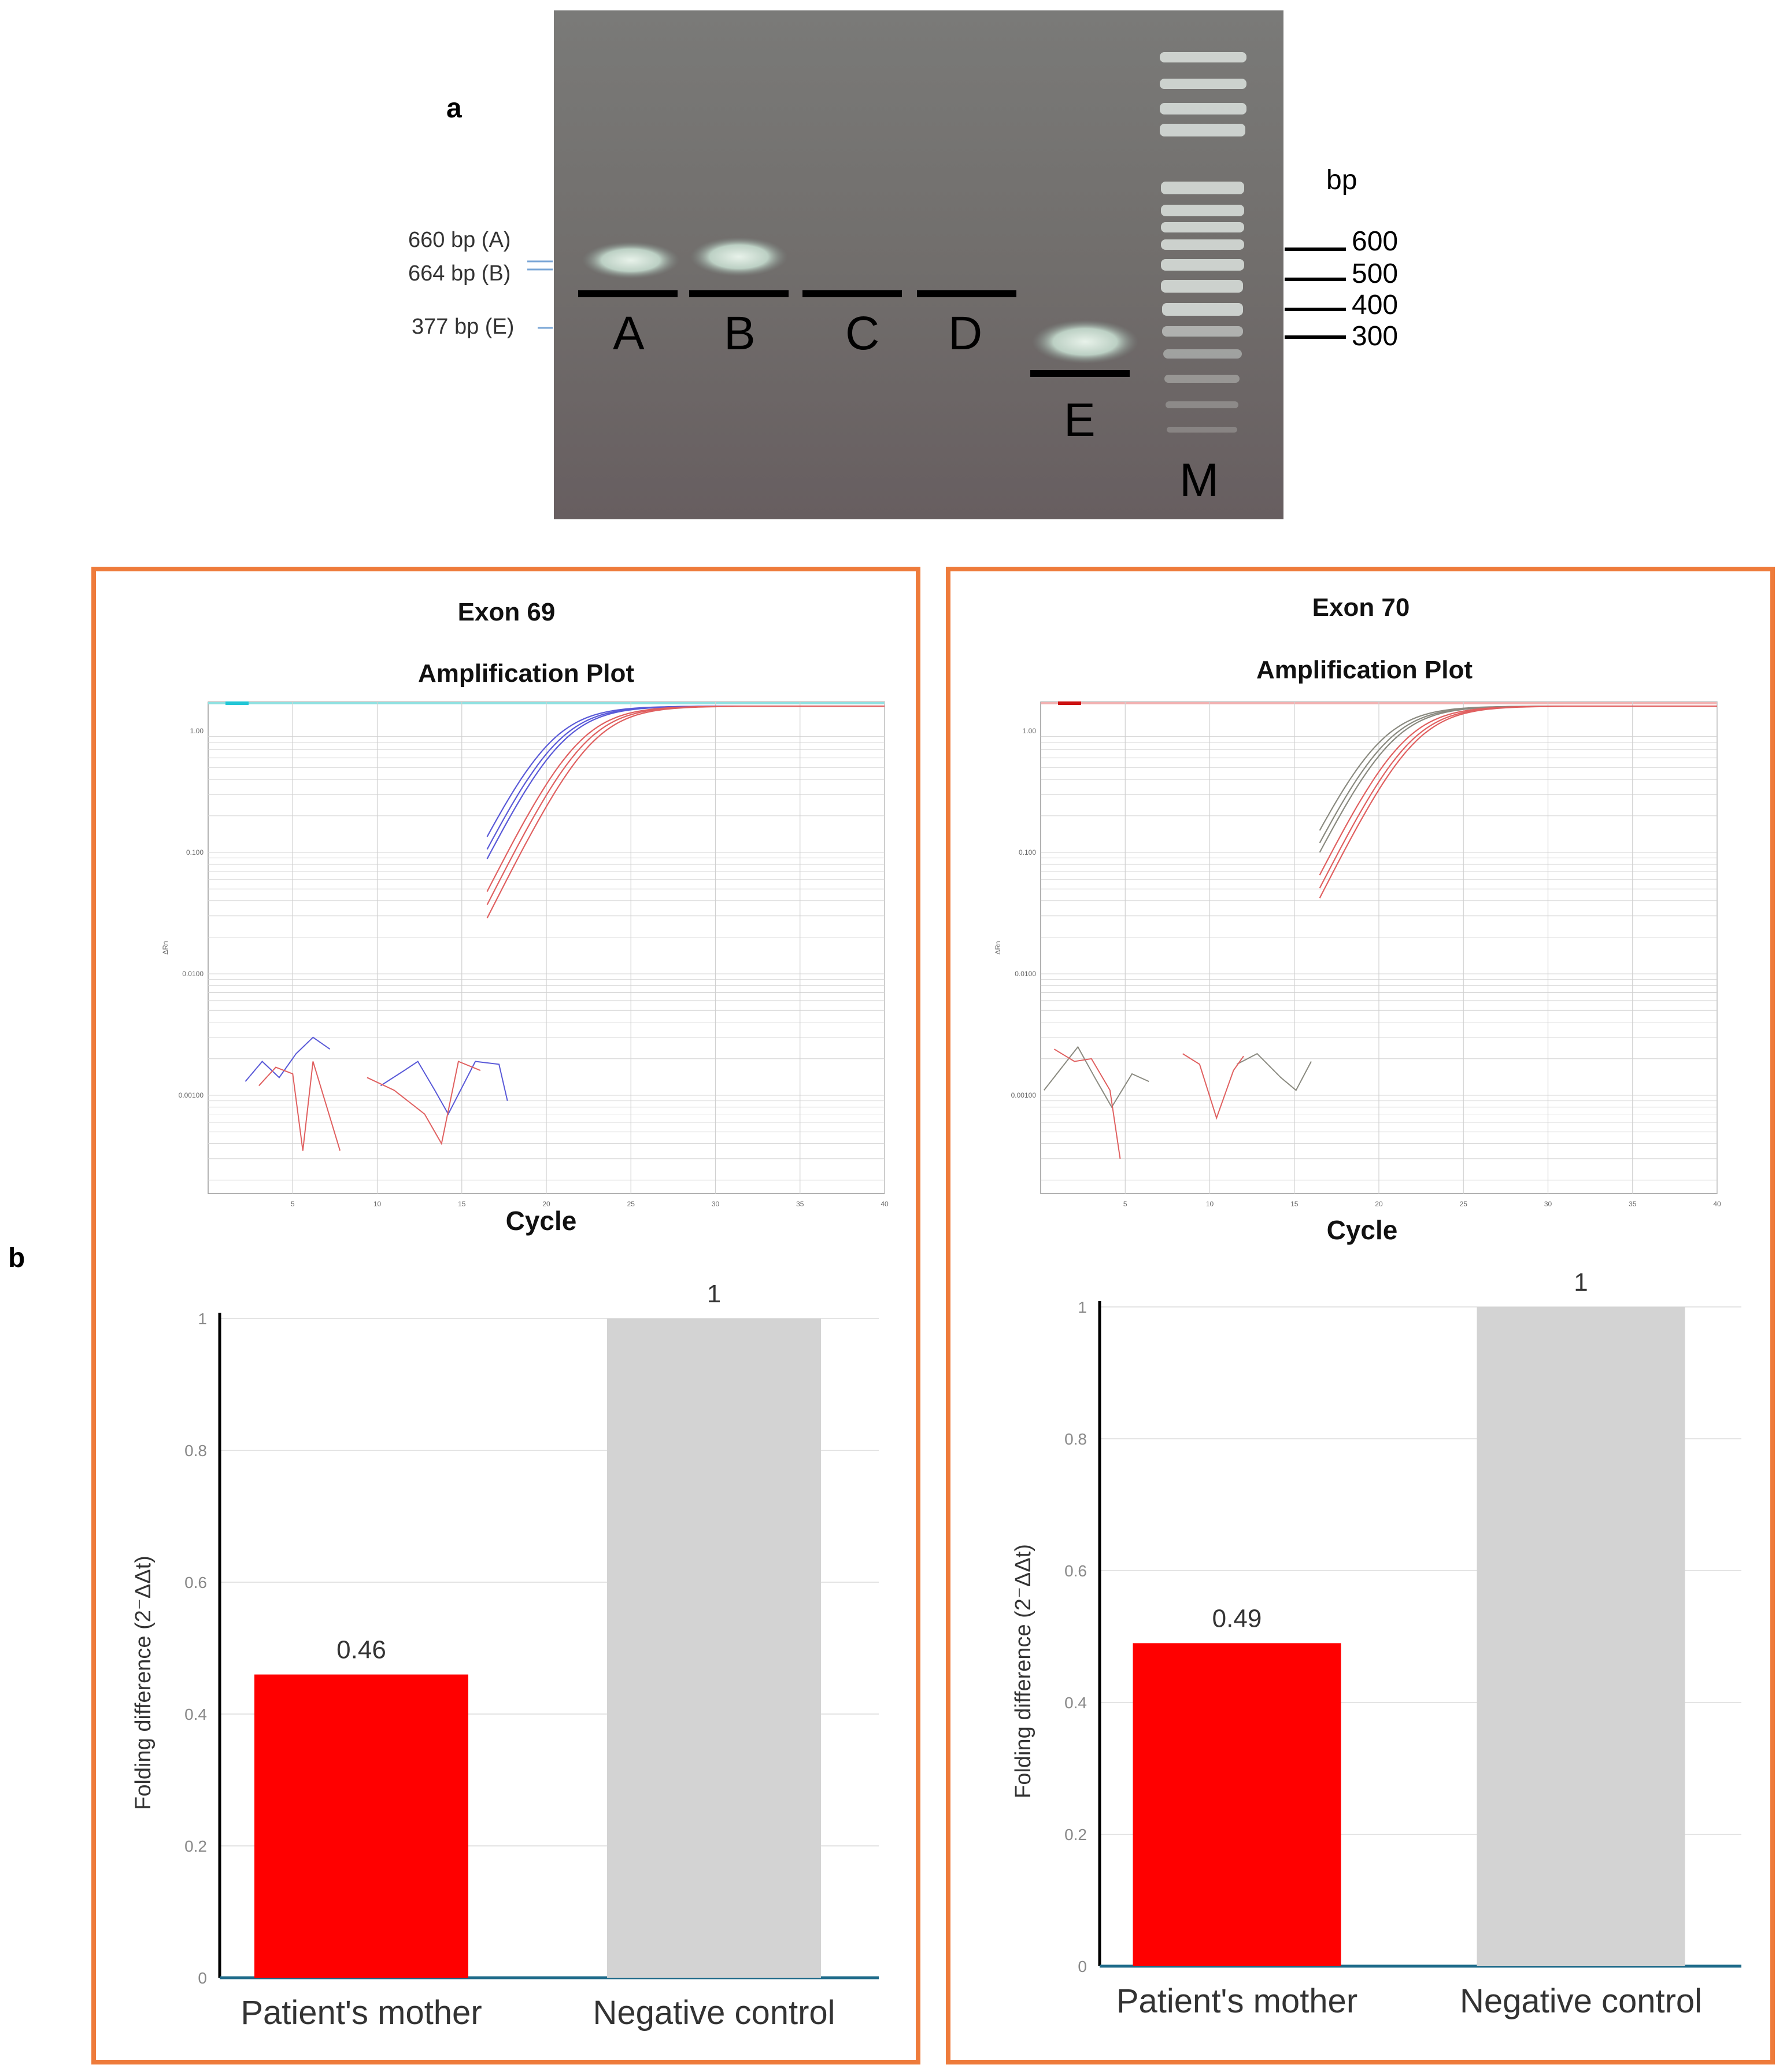 The image size is (1783, 2072). I want to click on exon-70-amp-title: Amplification Plot, so click(1365, 670).